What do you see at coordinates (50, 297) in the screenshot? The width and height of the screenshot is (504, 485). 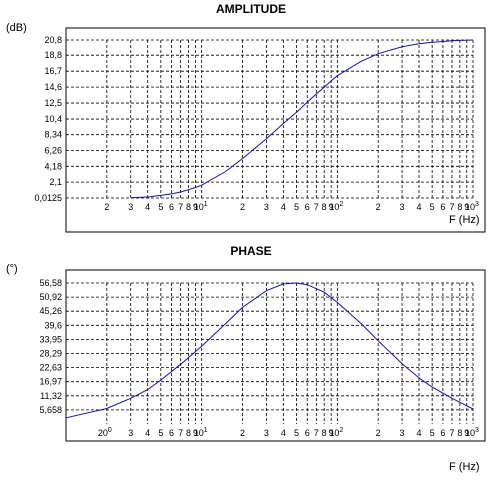 I see `y-tick-label: 50,92` at bounding box center [50, 297].